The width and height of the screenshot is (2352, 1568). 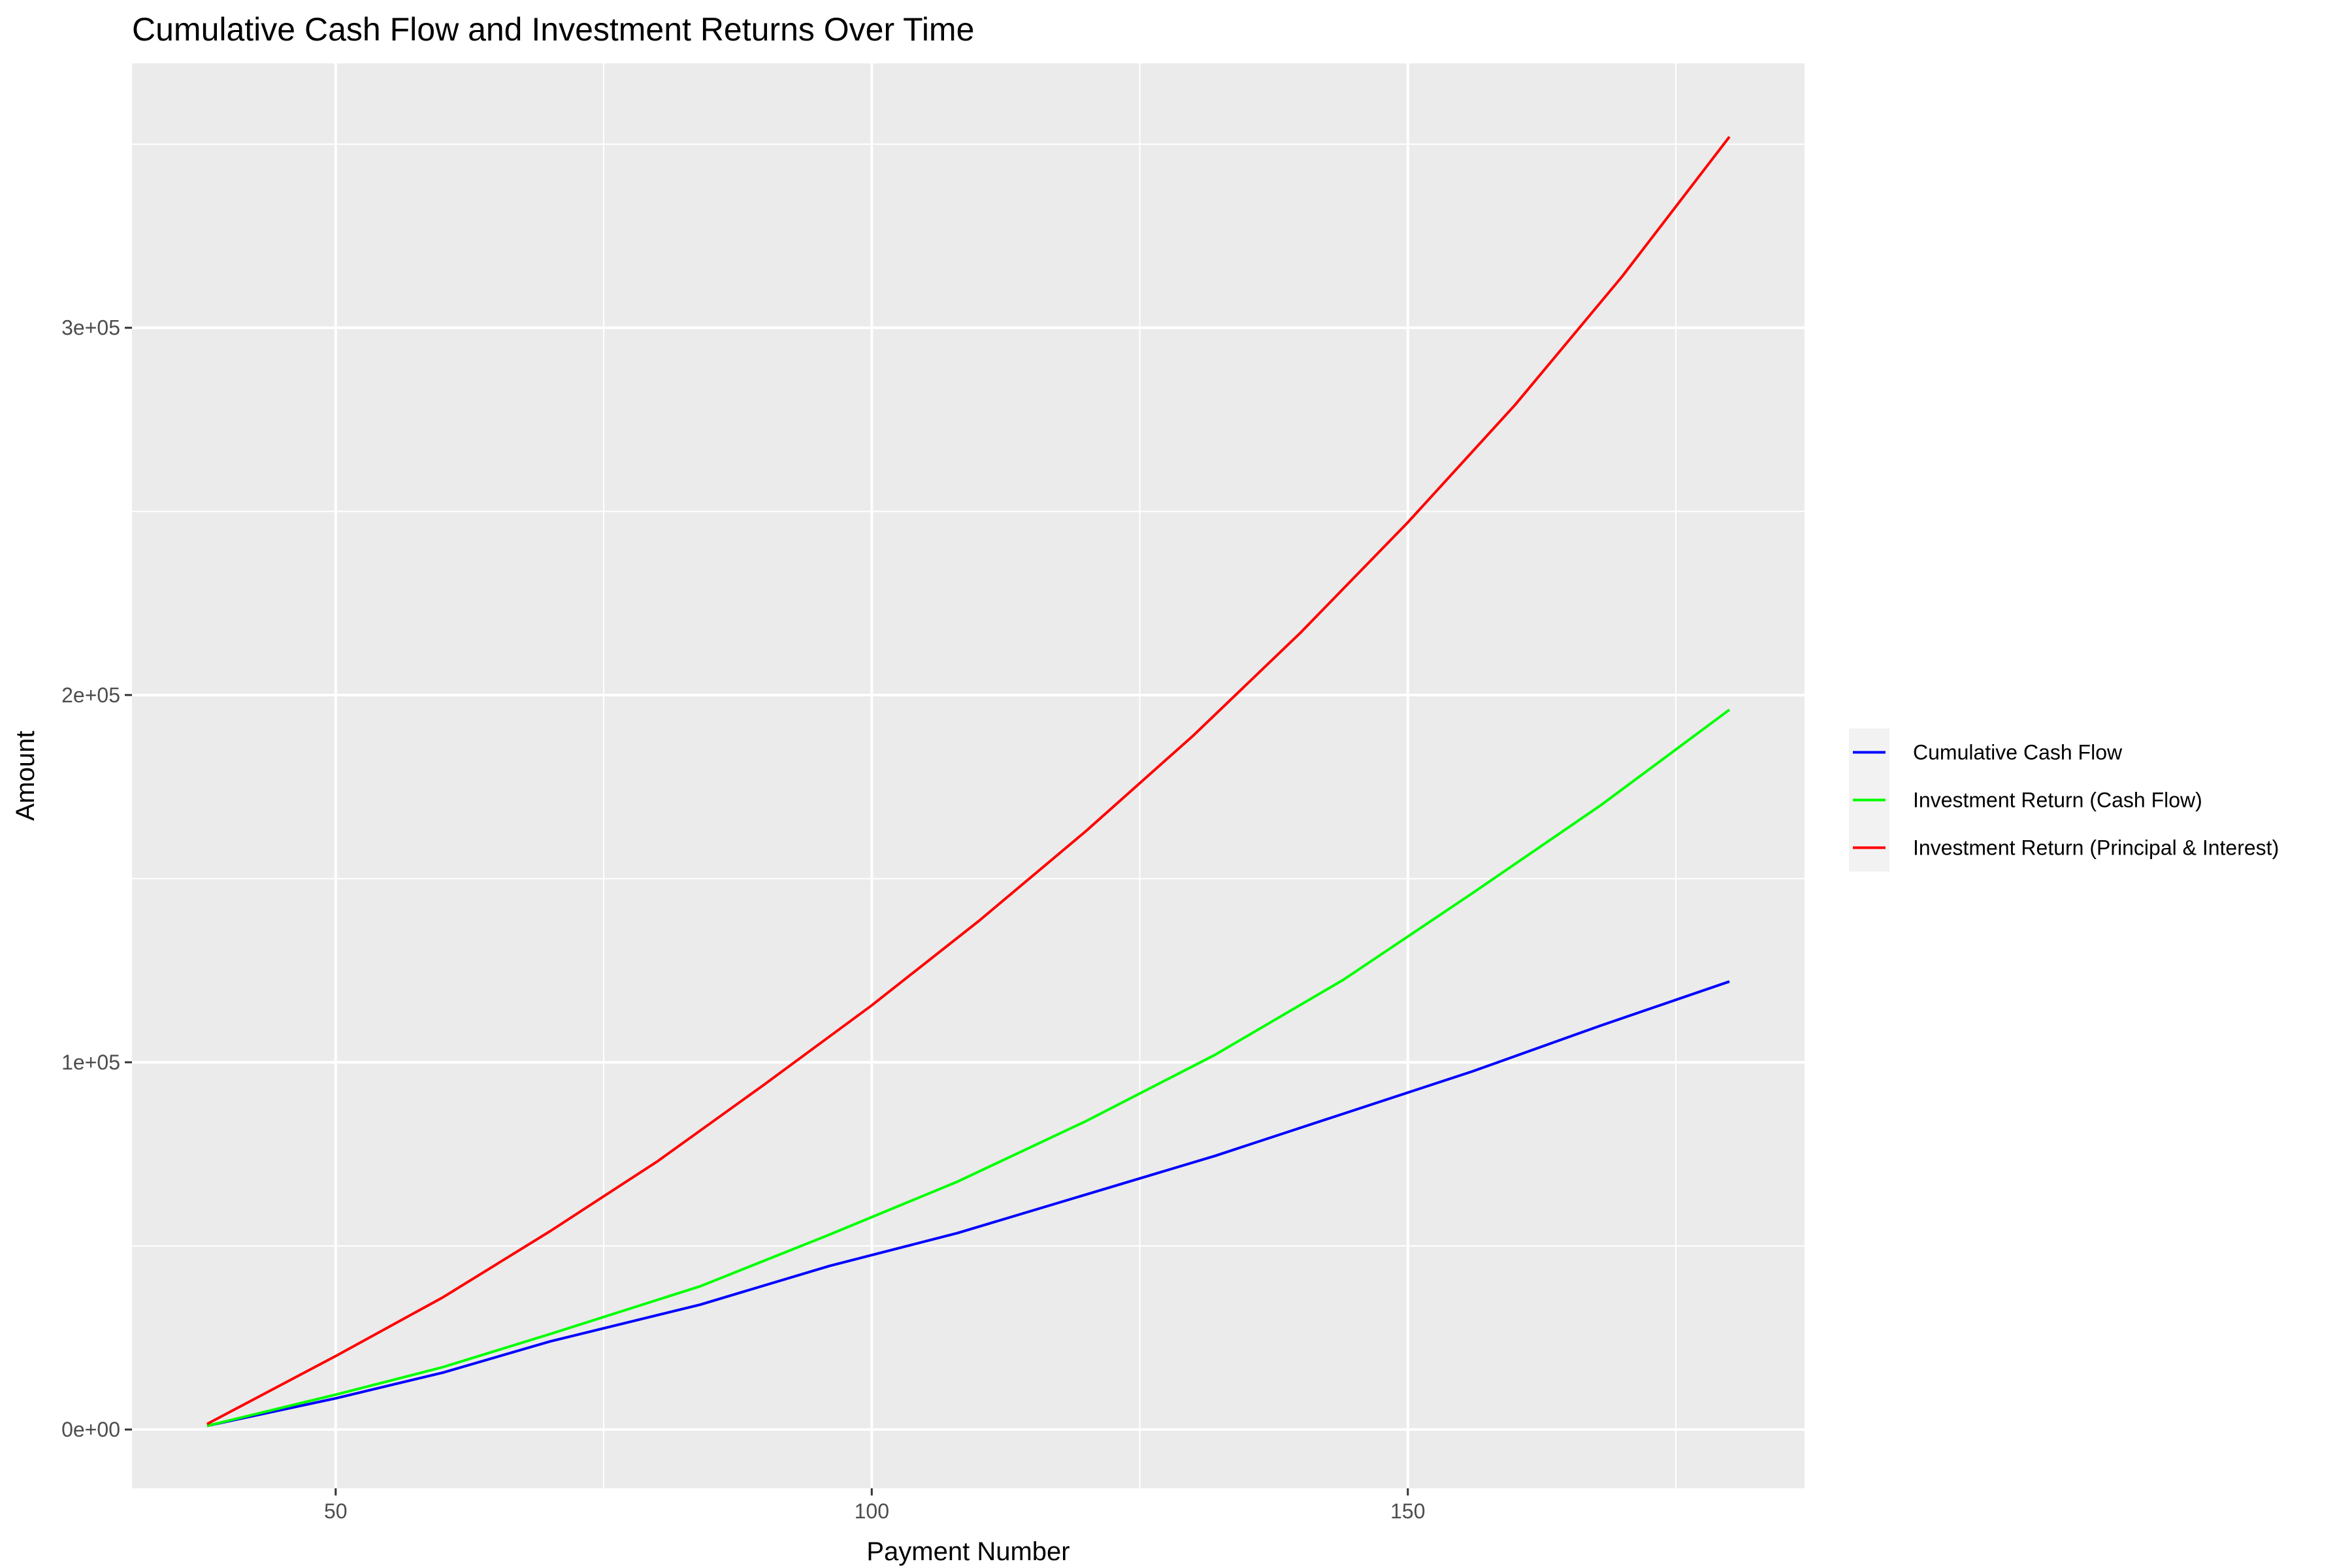 What do you see at coordinates (336, 1511) in the screenshot?
I see `x-tick-label: 50` at bounding box center [336, 1511].